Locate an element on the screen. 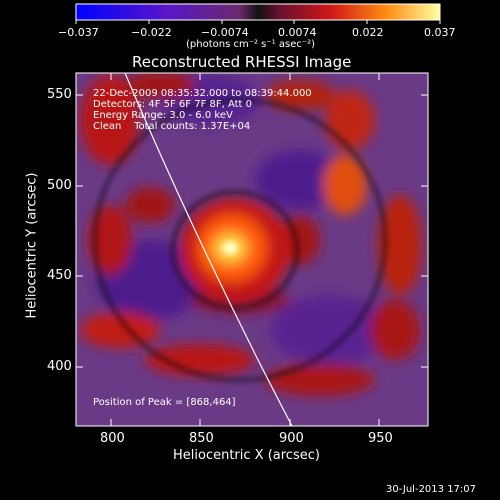 This screenshot has height=500, width=500. x-tick-label: 950 is located at coordinates (380, 438).